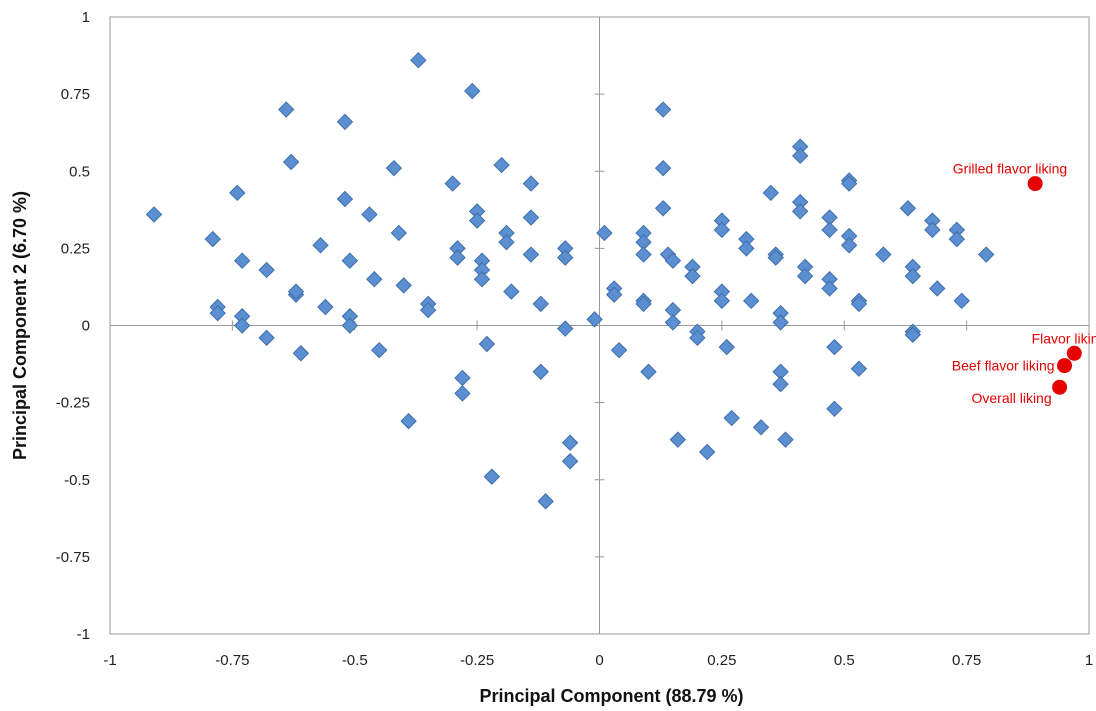 The image size is (1096, 711). Describe the element at coordinates (73, 557) in the screenshot. I see `y-tick-label: -0.75` at that location.